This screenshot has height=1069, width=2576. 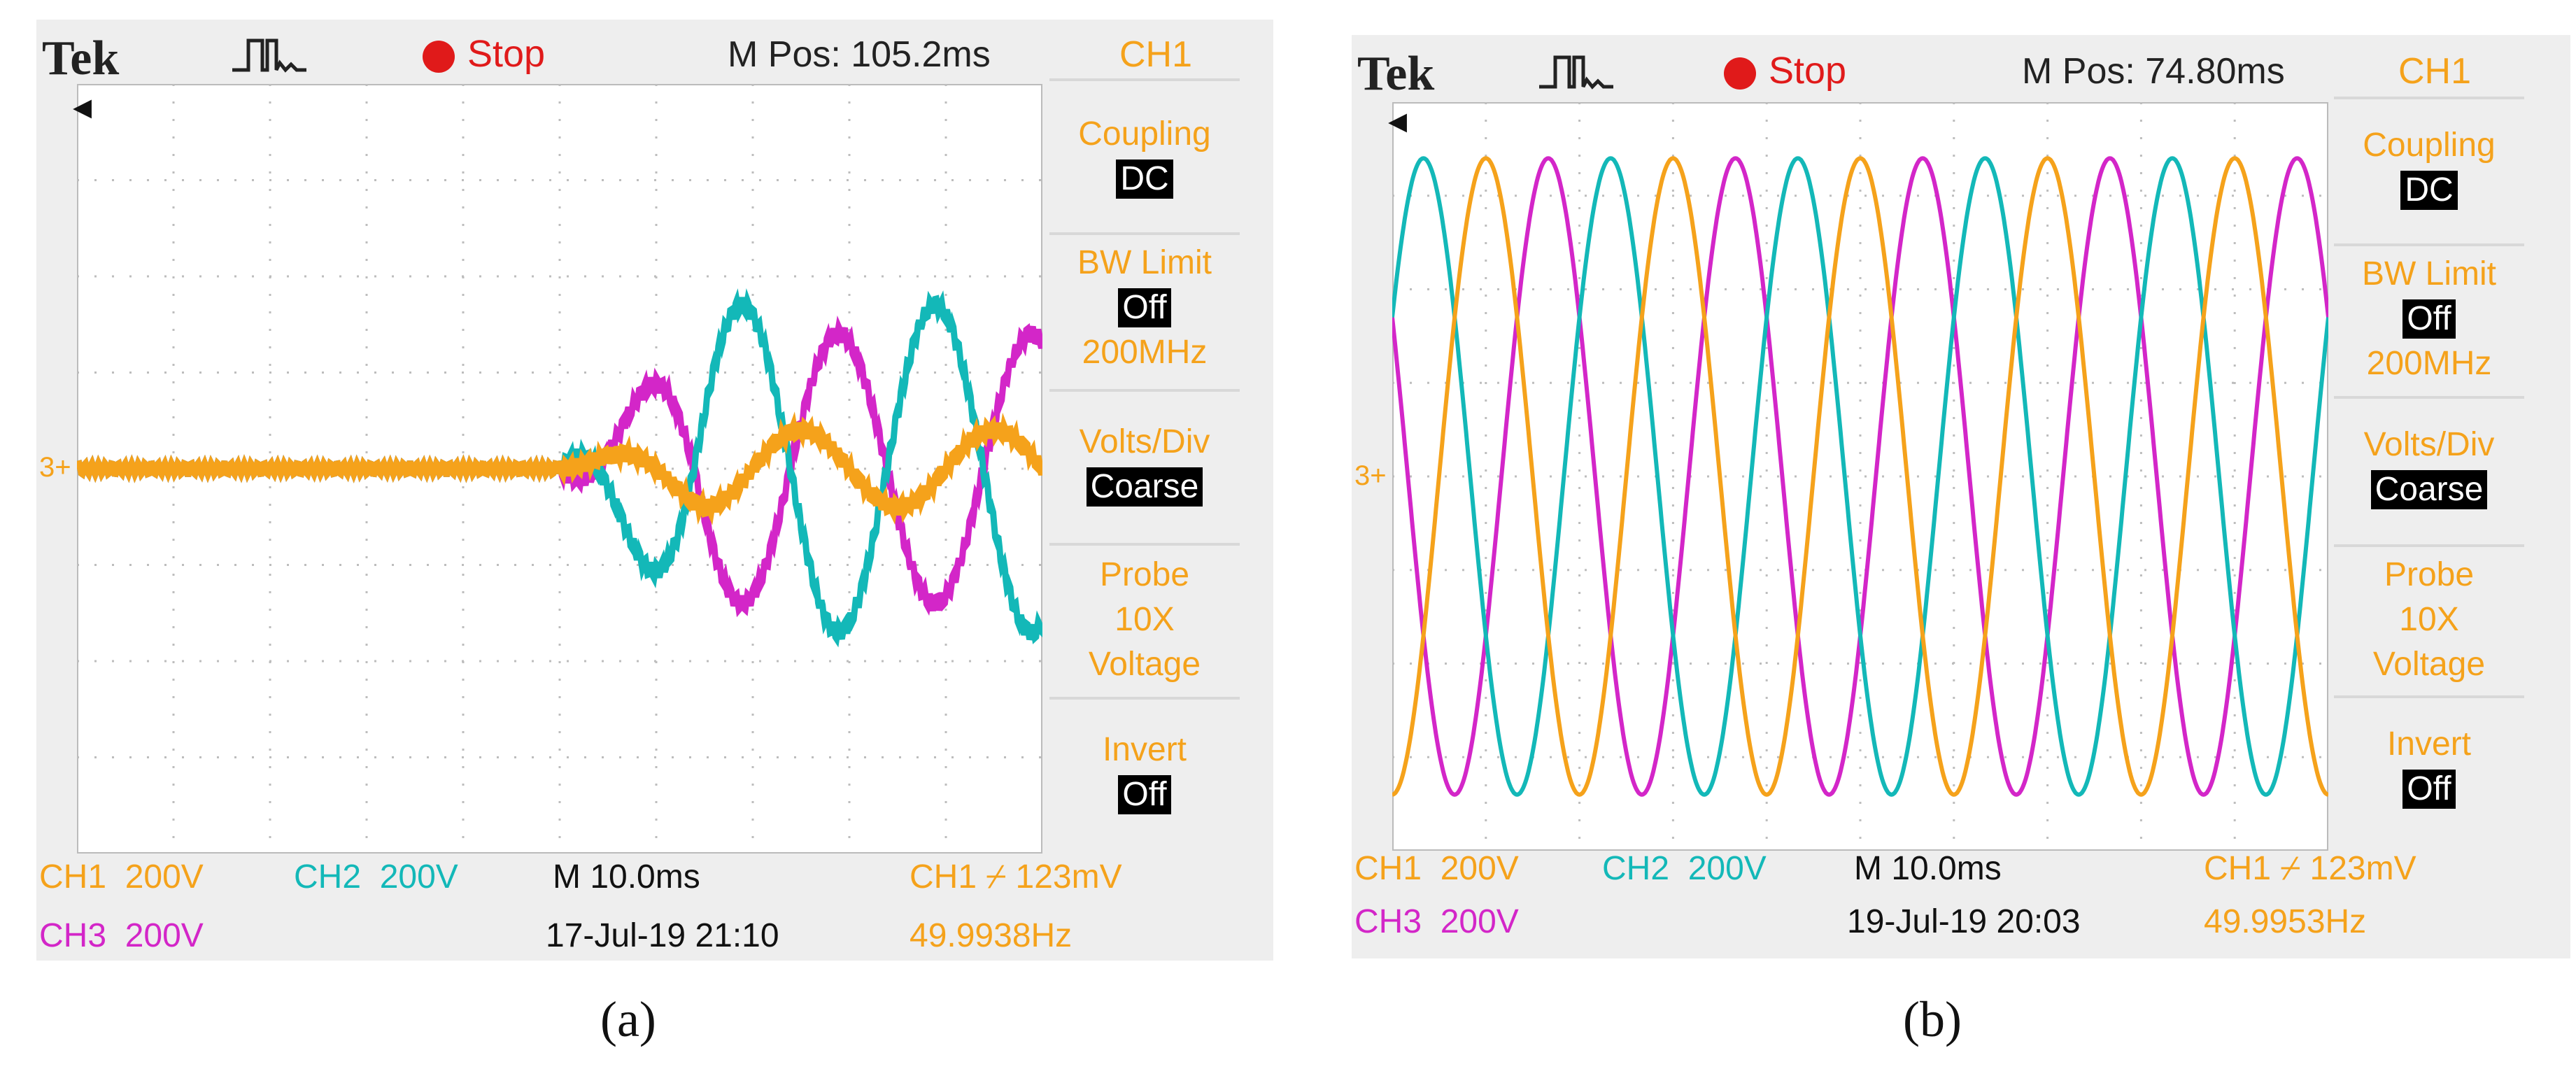 What do you see at coordinates (1964, 922) in the screenshot?
I see `date-time: 19-Jul-19 20:03` at bounding box center [1964, 922].